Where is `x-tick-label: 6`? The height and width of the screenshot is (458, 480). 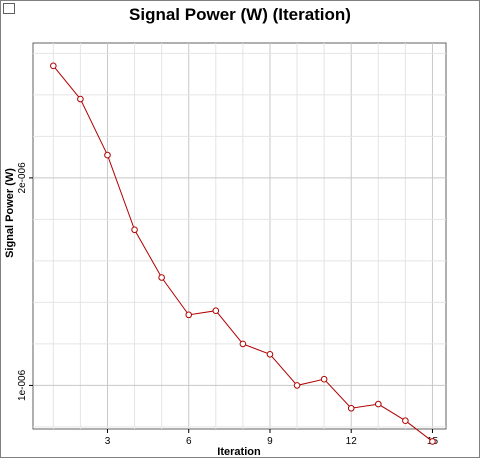 x-tick-label: 6 is located at coordinates (189, 441).